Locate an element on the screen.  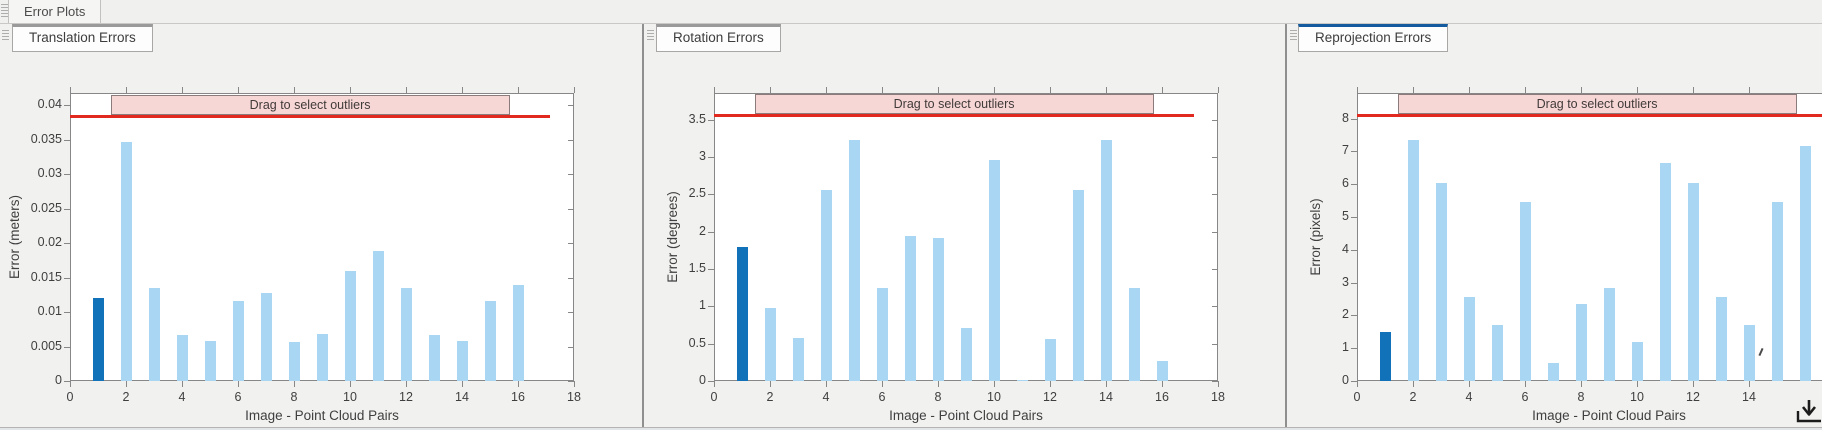
tab-error-plots-label: Error Plots is located at coordinates (55, 11).